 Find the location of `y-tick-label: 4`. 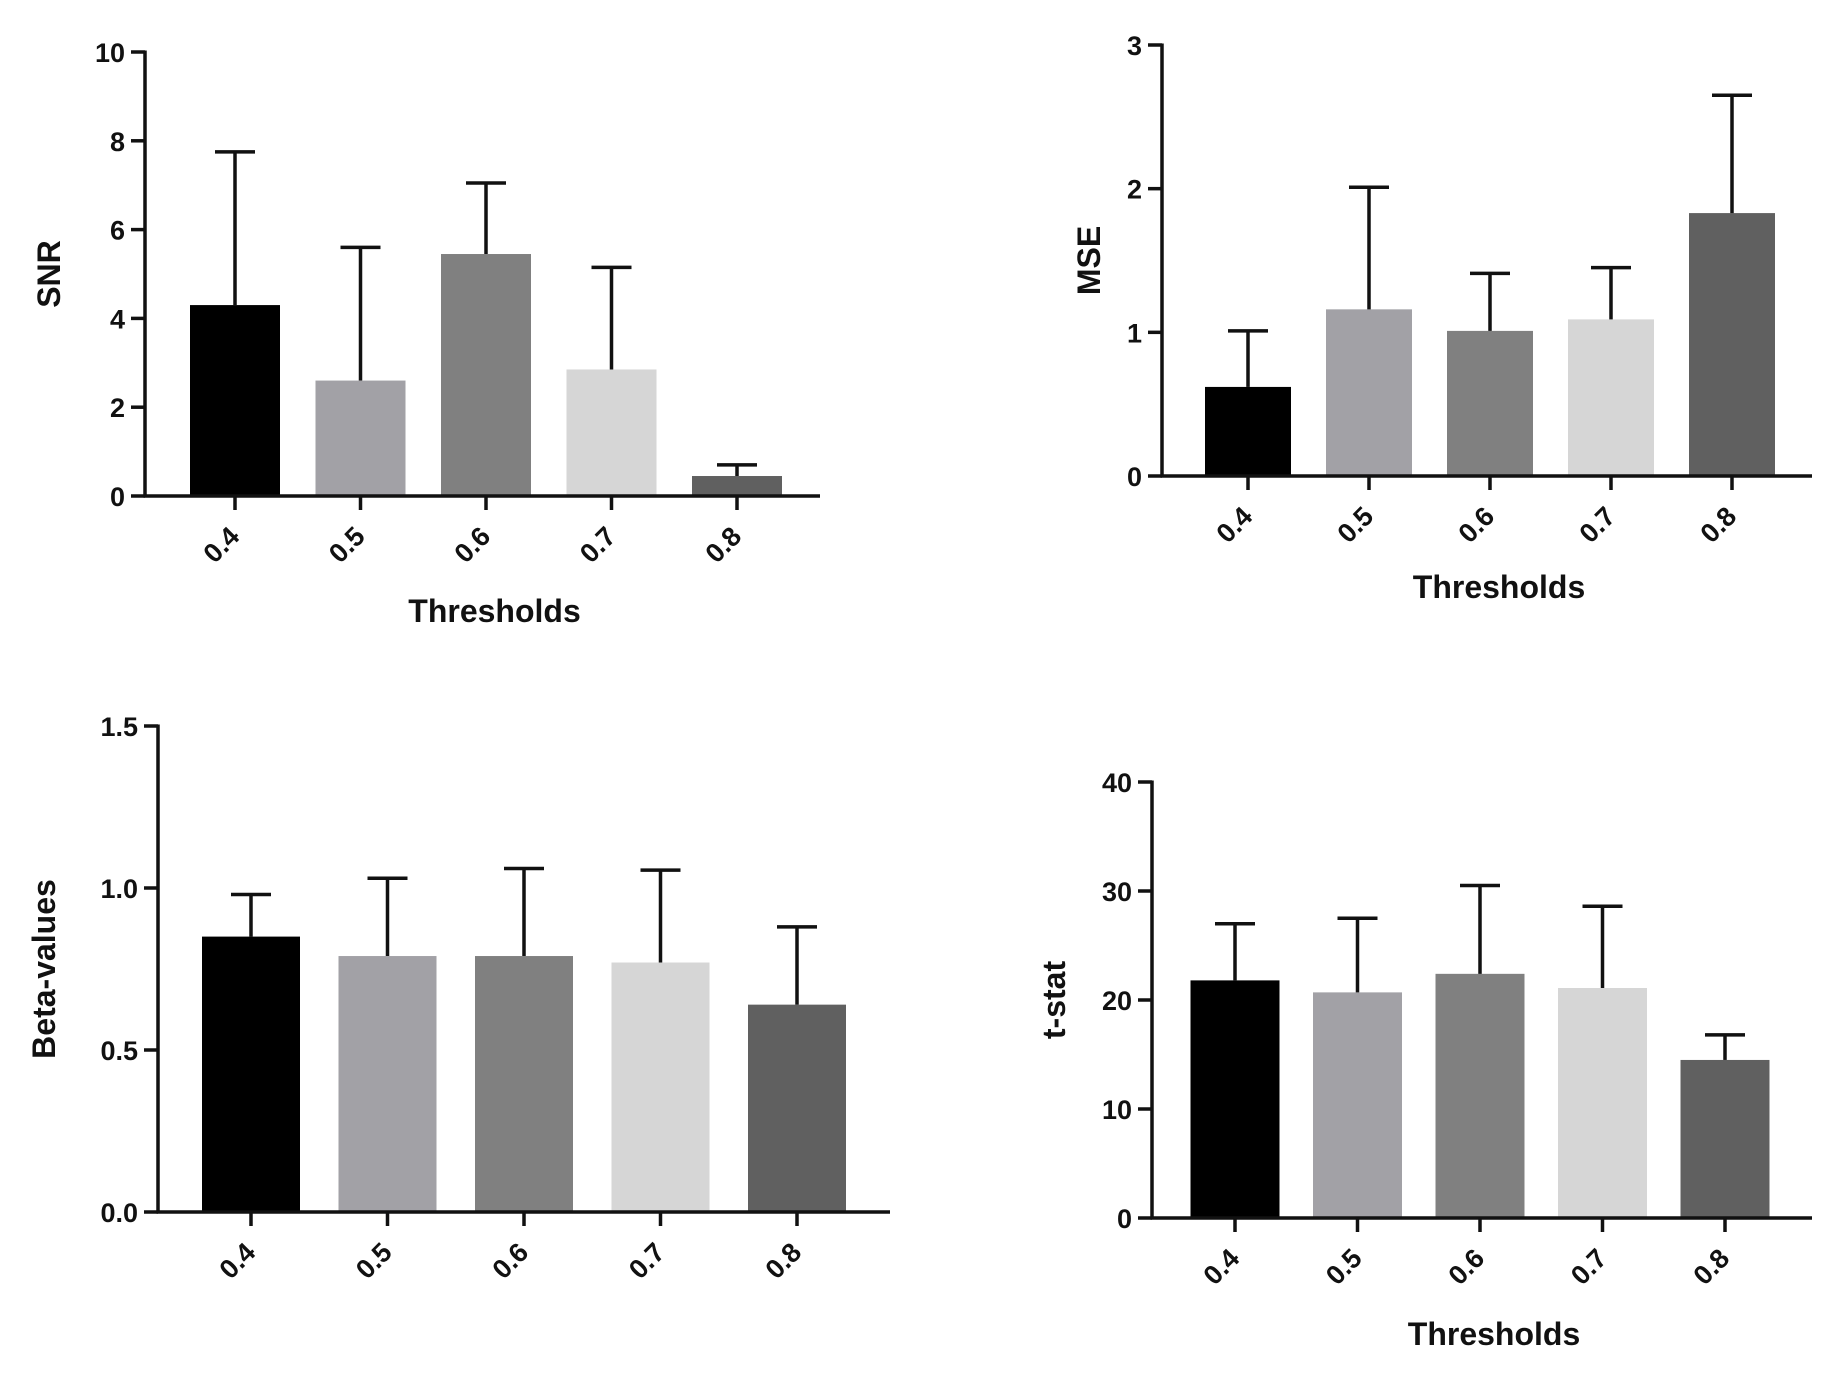

y-tick-label: 4 is located at coordinates (117, 319).